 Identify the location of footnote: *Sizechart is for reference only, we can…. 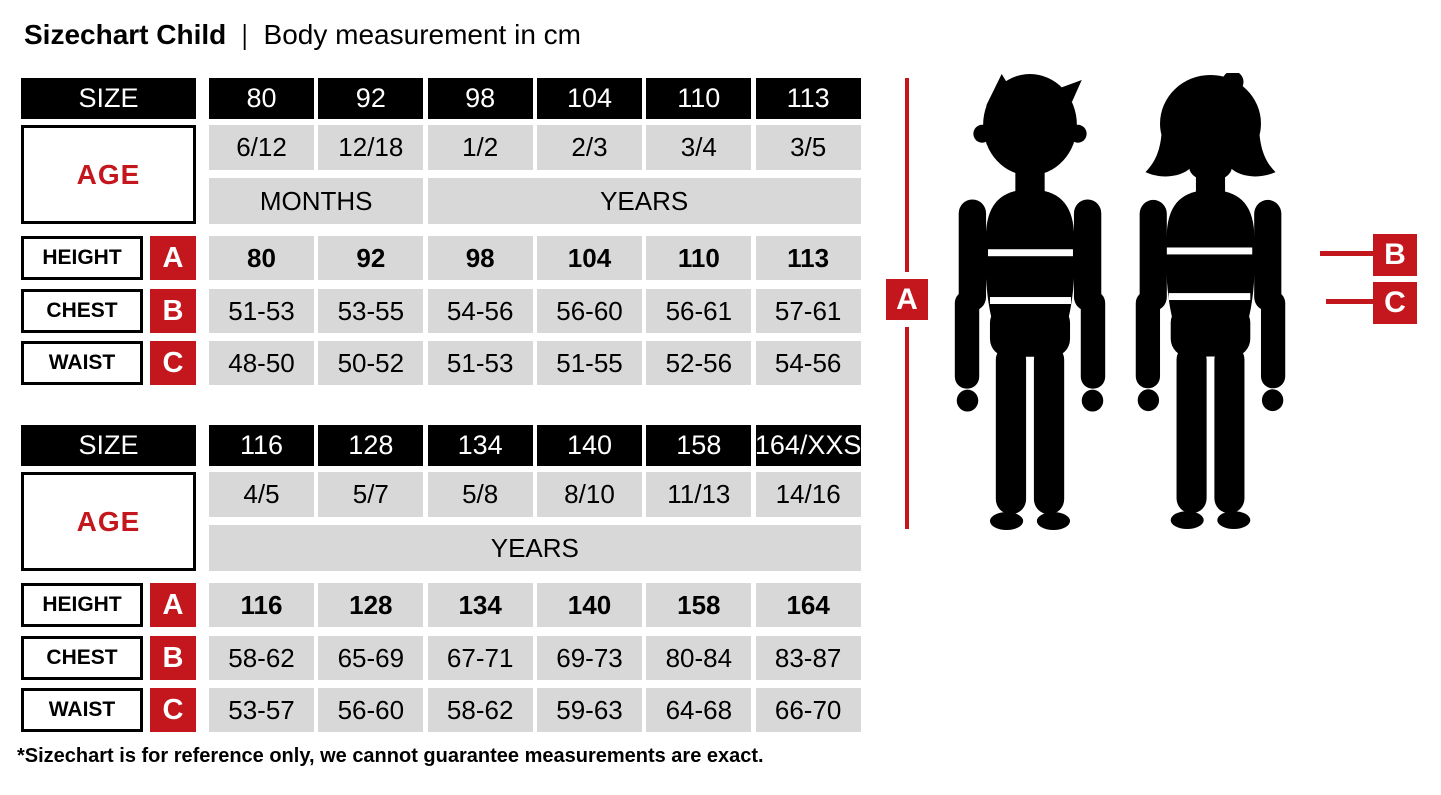
(390, 756).